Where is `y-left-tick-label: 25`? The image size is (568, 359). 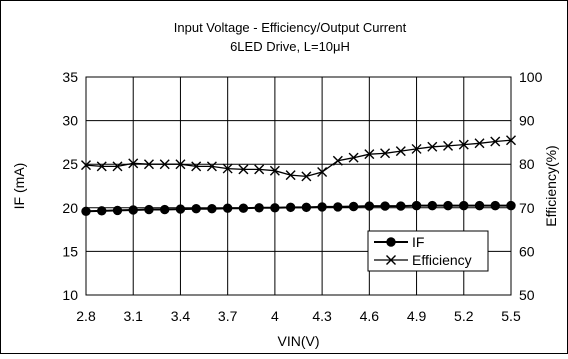 y-left-tick-label: 25 is located at coordinates (70, 164).